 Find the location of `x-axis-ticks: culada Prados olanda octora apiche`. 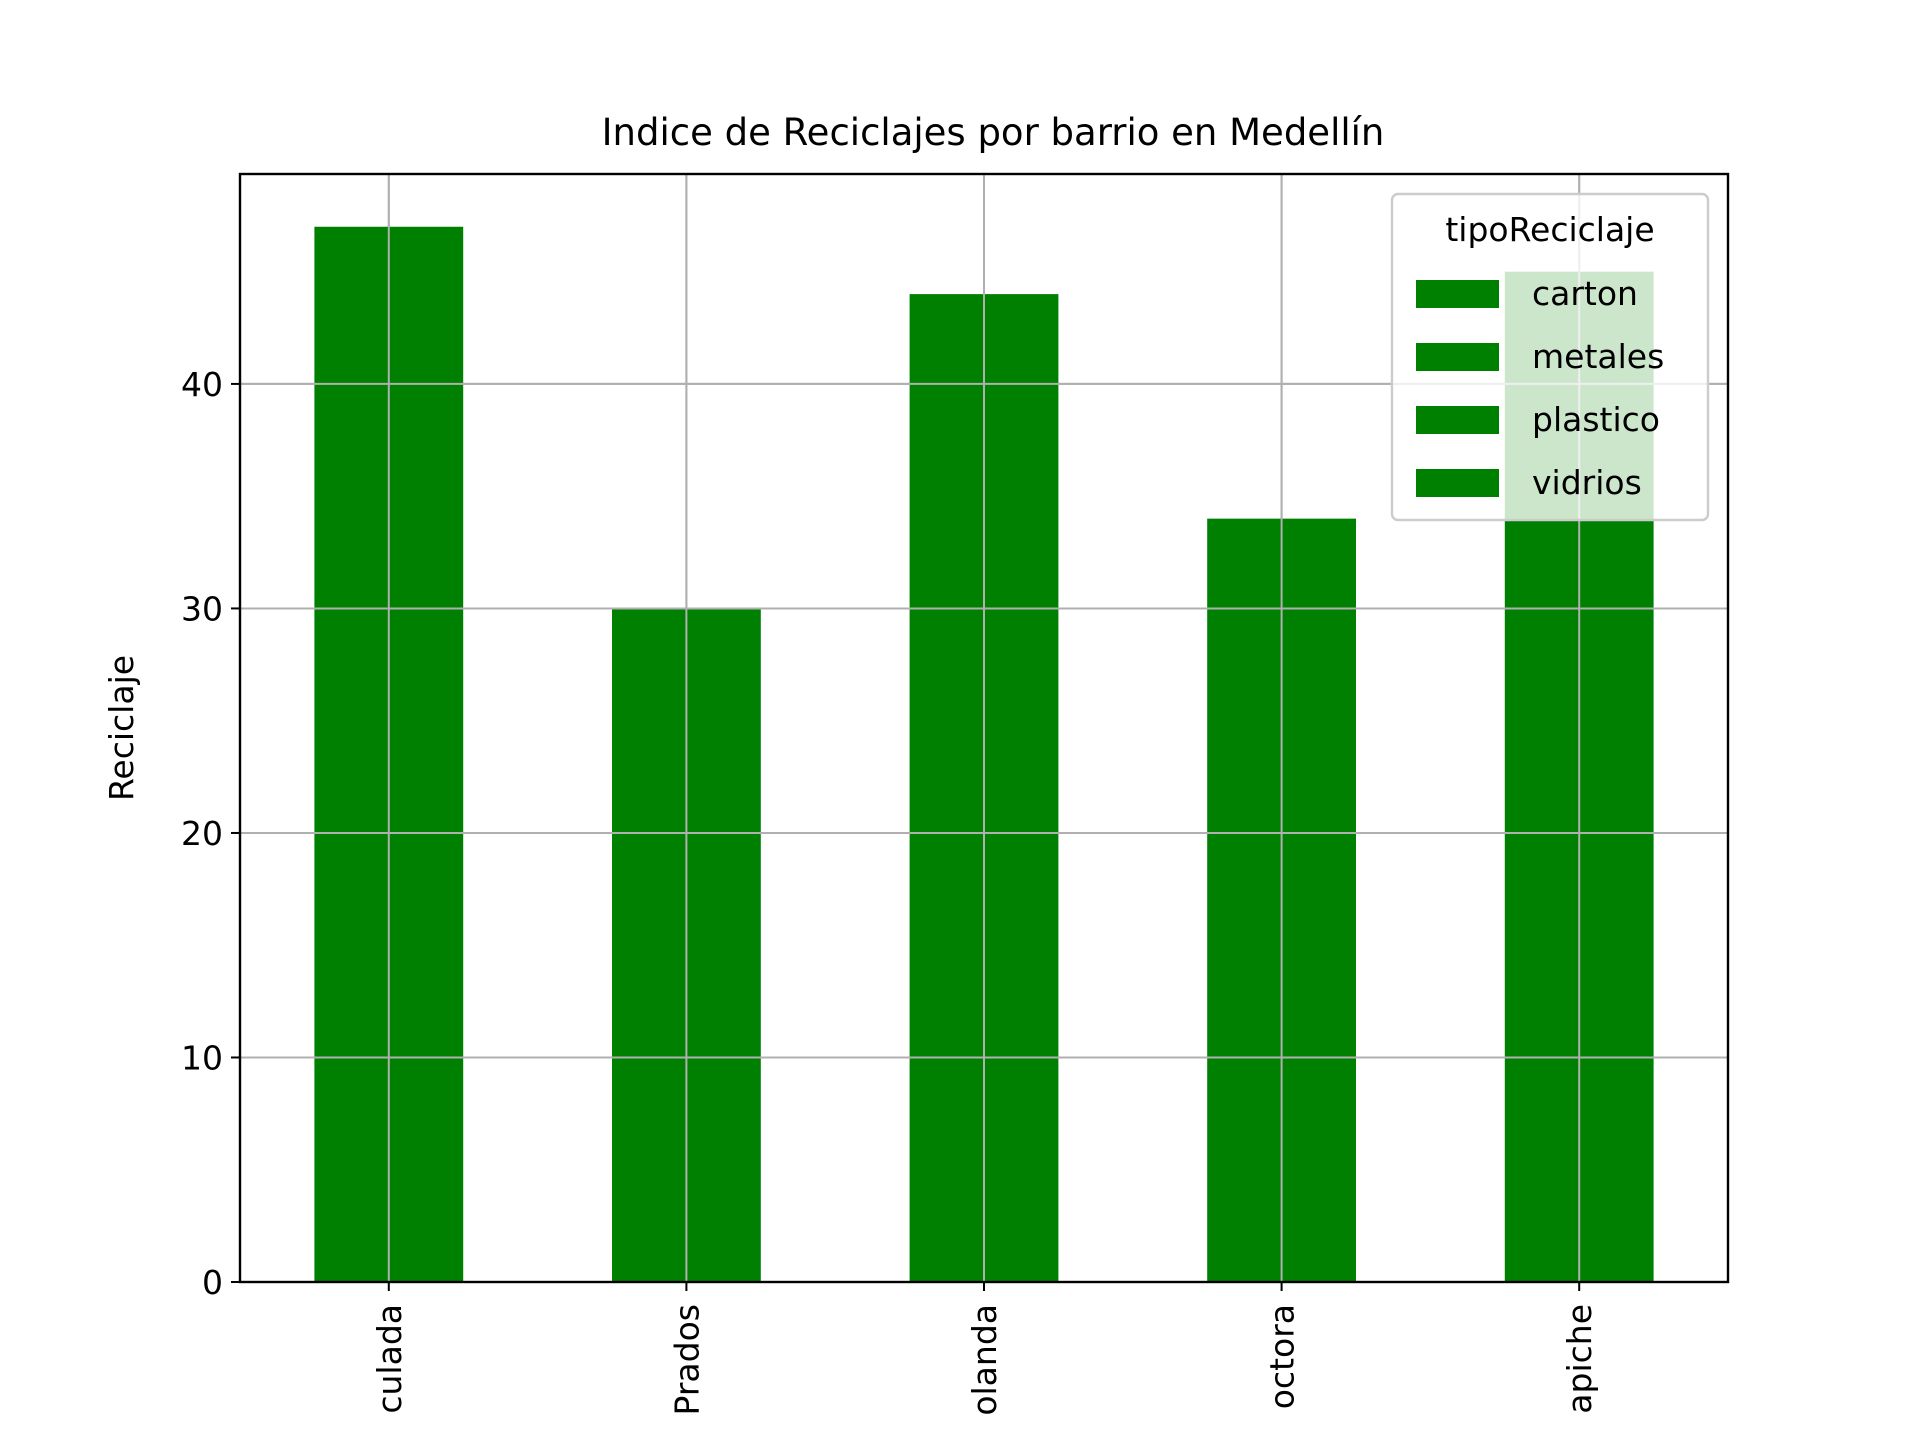

x-axis-ticks: culada Prados olanda octora apiche is located at coordinates (984, 1349).